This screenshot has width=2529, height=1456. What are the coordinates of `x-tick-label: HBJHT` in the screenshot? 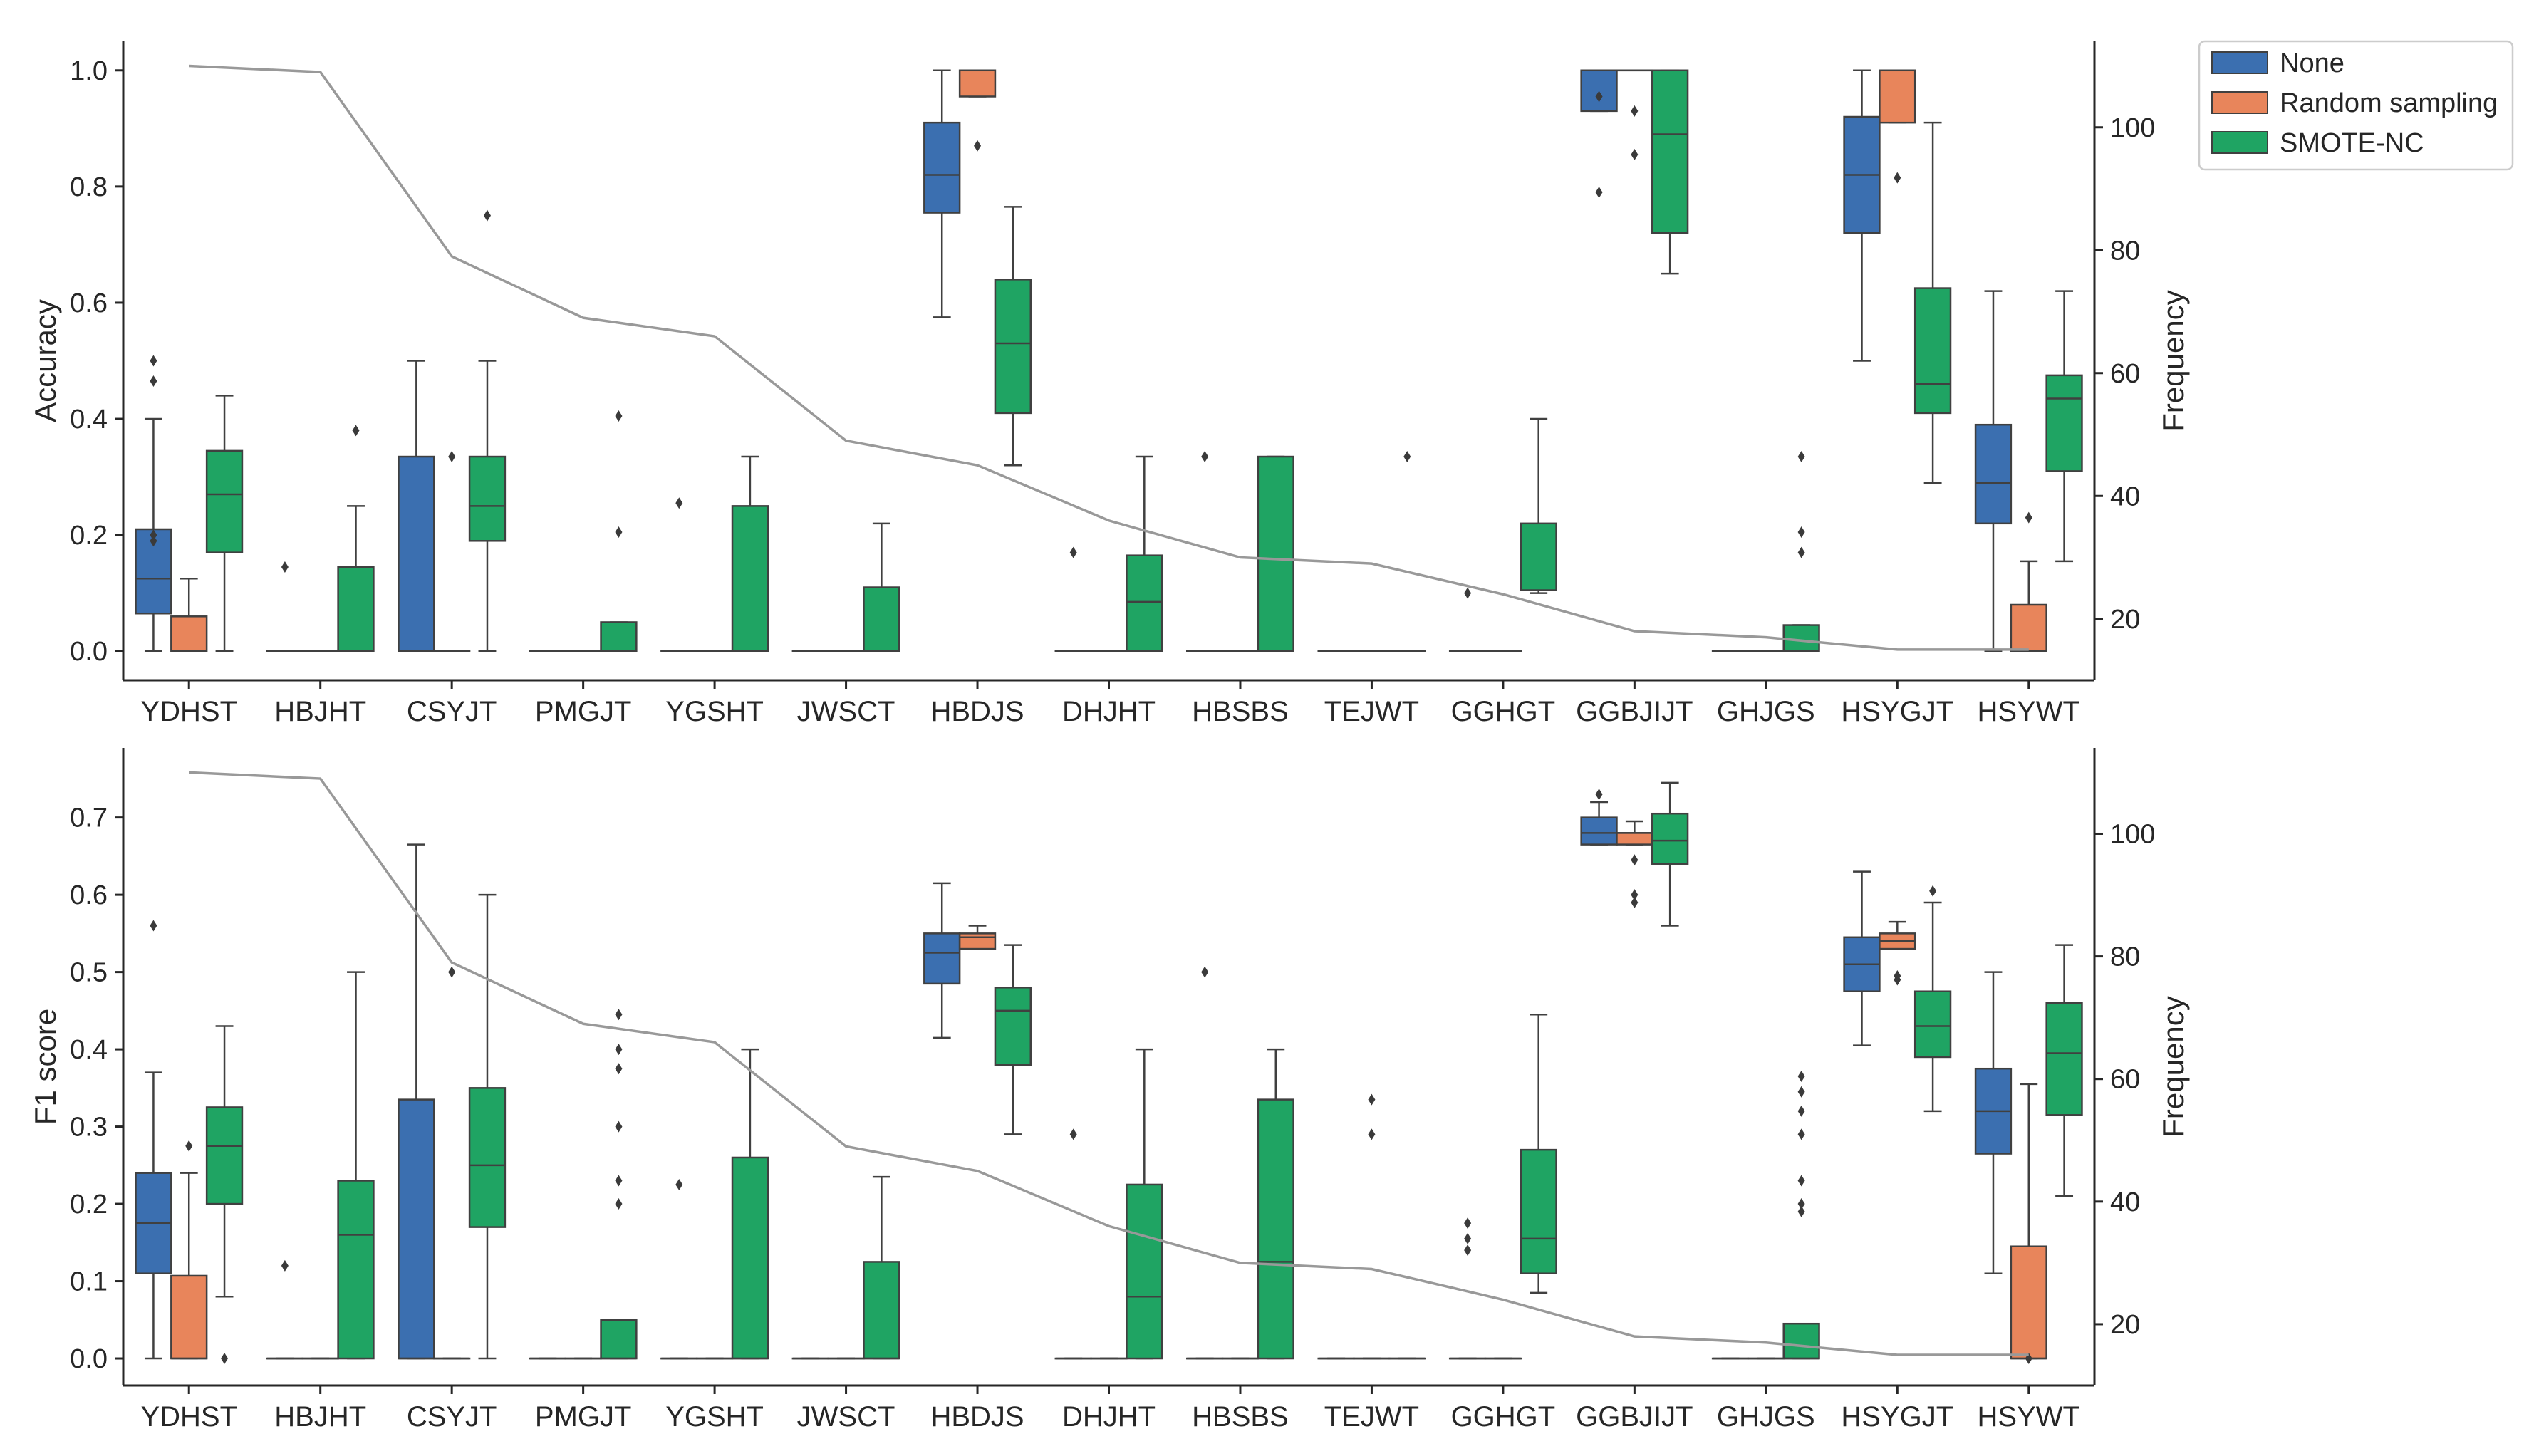 It's located at (320, 711).